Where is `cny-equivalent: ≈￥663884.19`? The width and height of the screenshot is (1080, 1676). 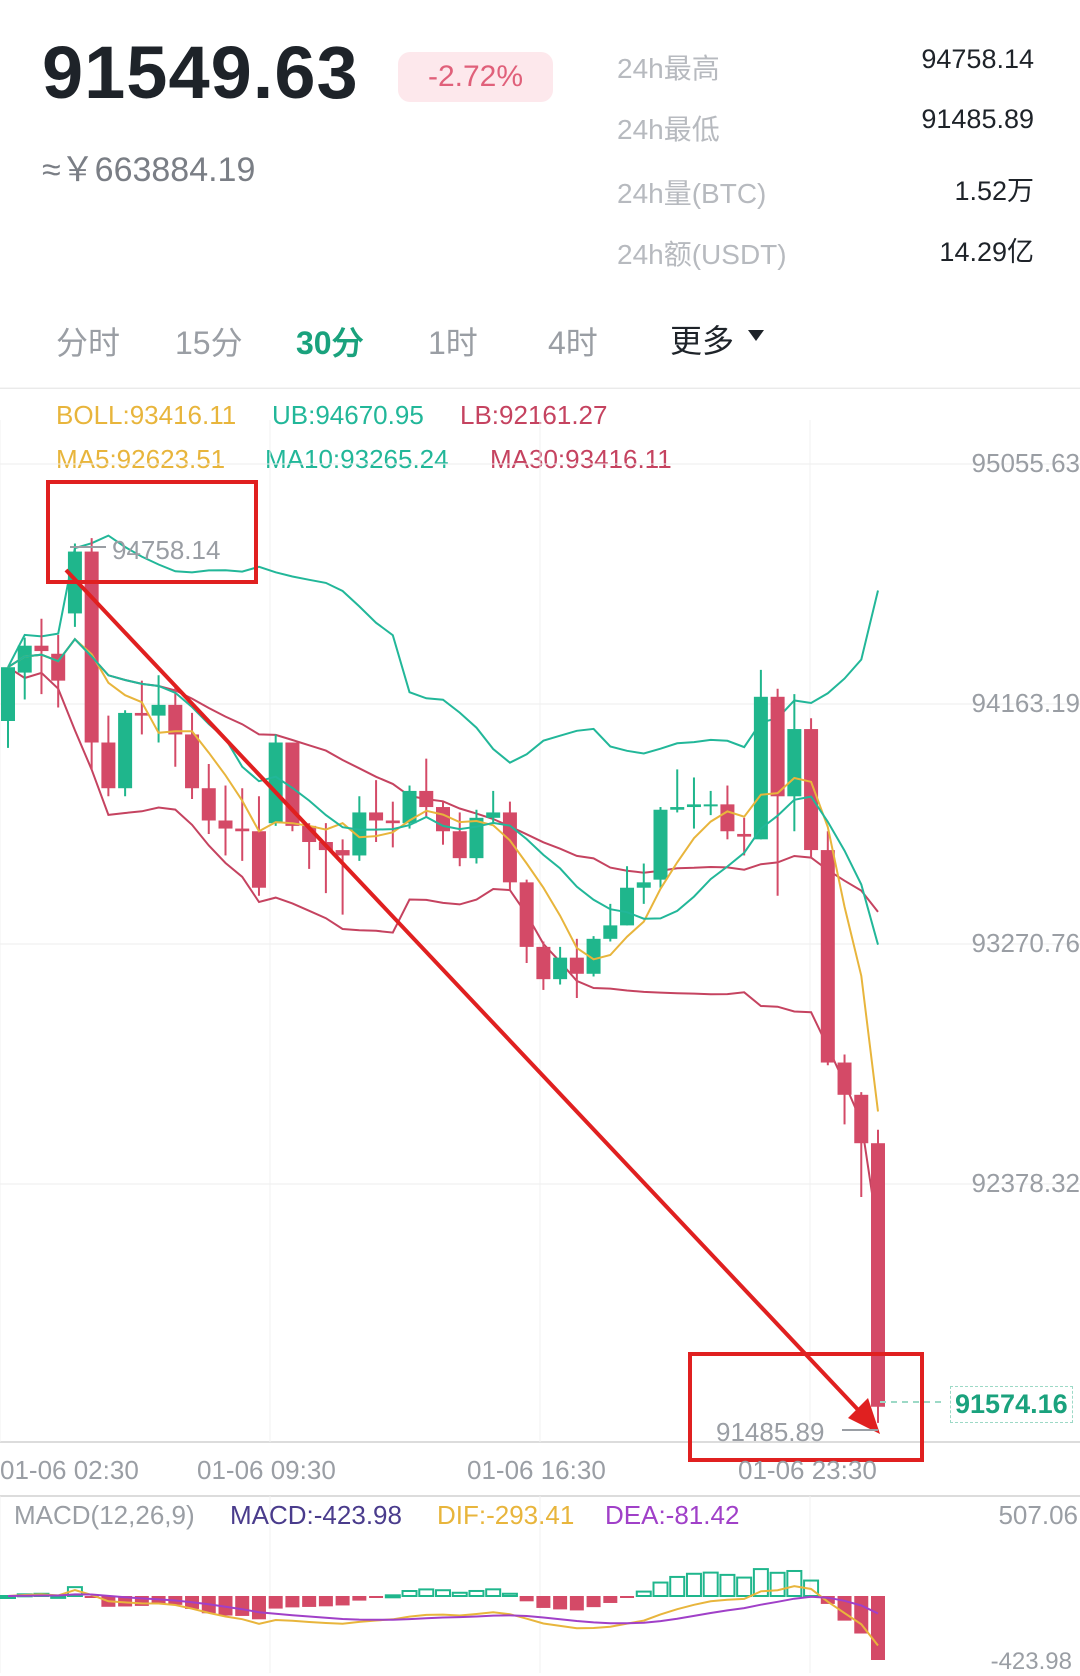
cny-equivalent: ≈￥663884.19 is located at coordinates (149, 170).